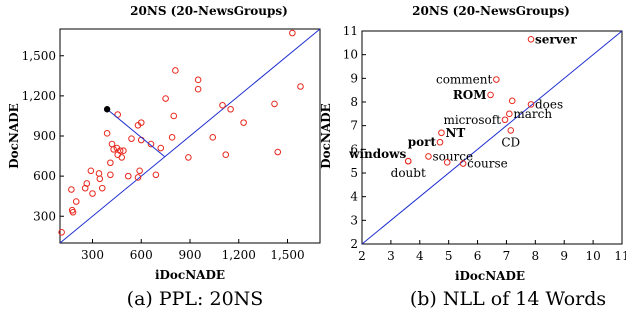 The width and height of the screenshot is (626, 325). I want to click on b-point-label: NT, so click(455, 133).